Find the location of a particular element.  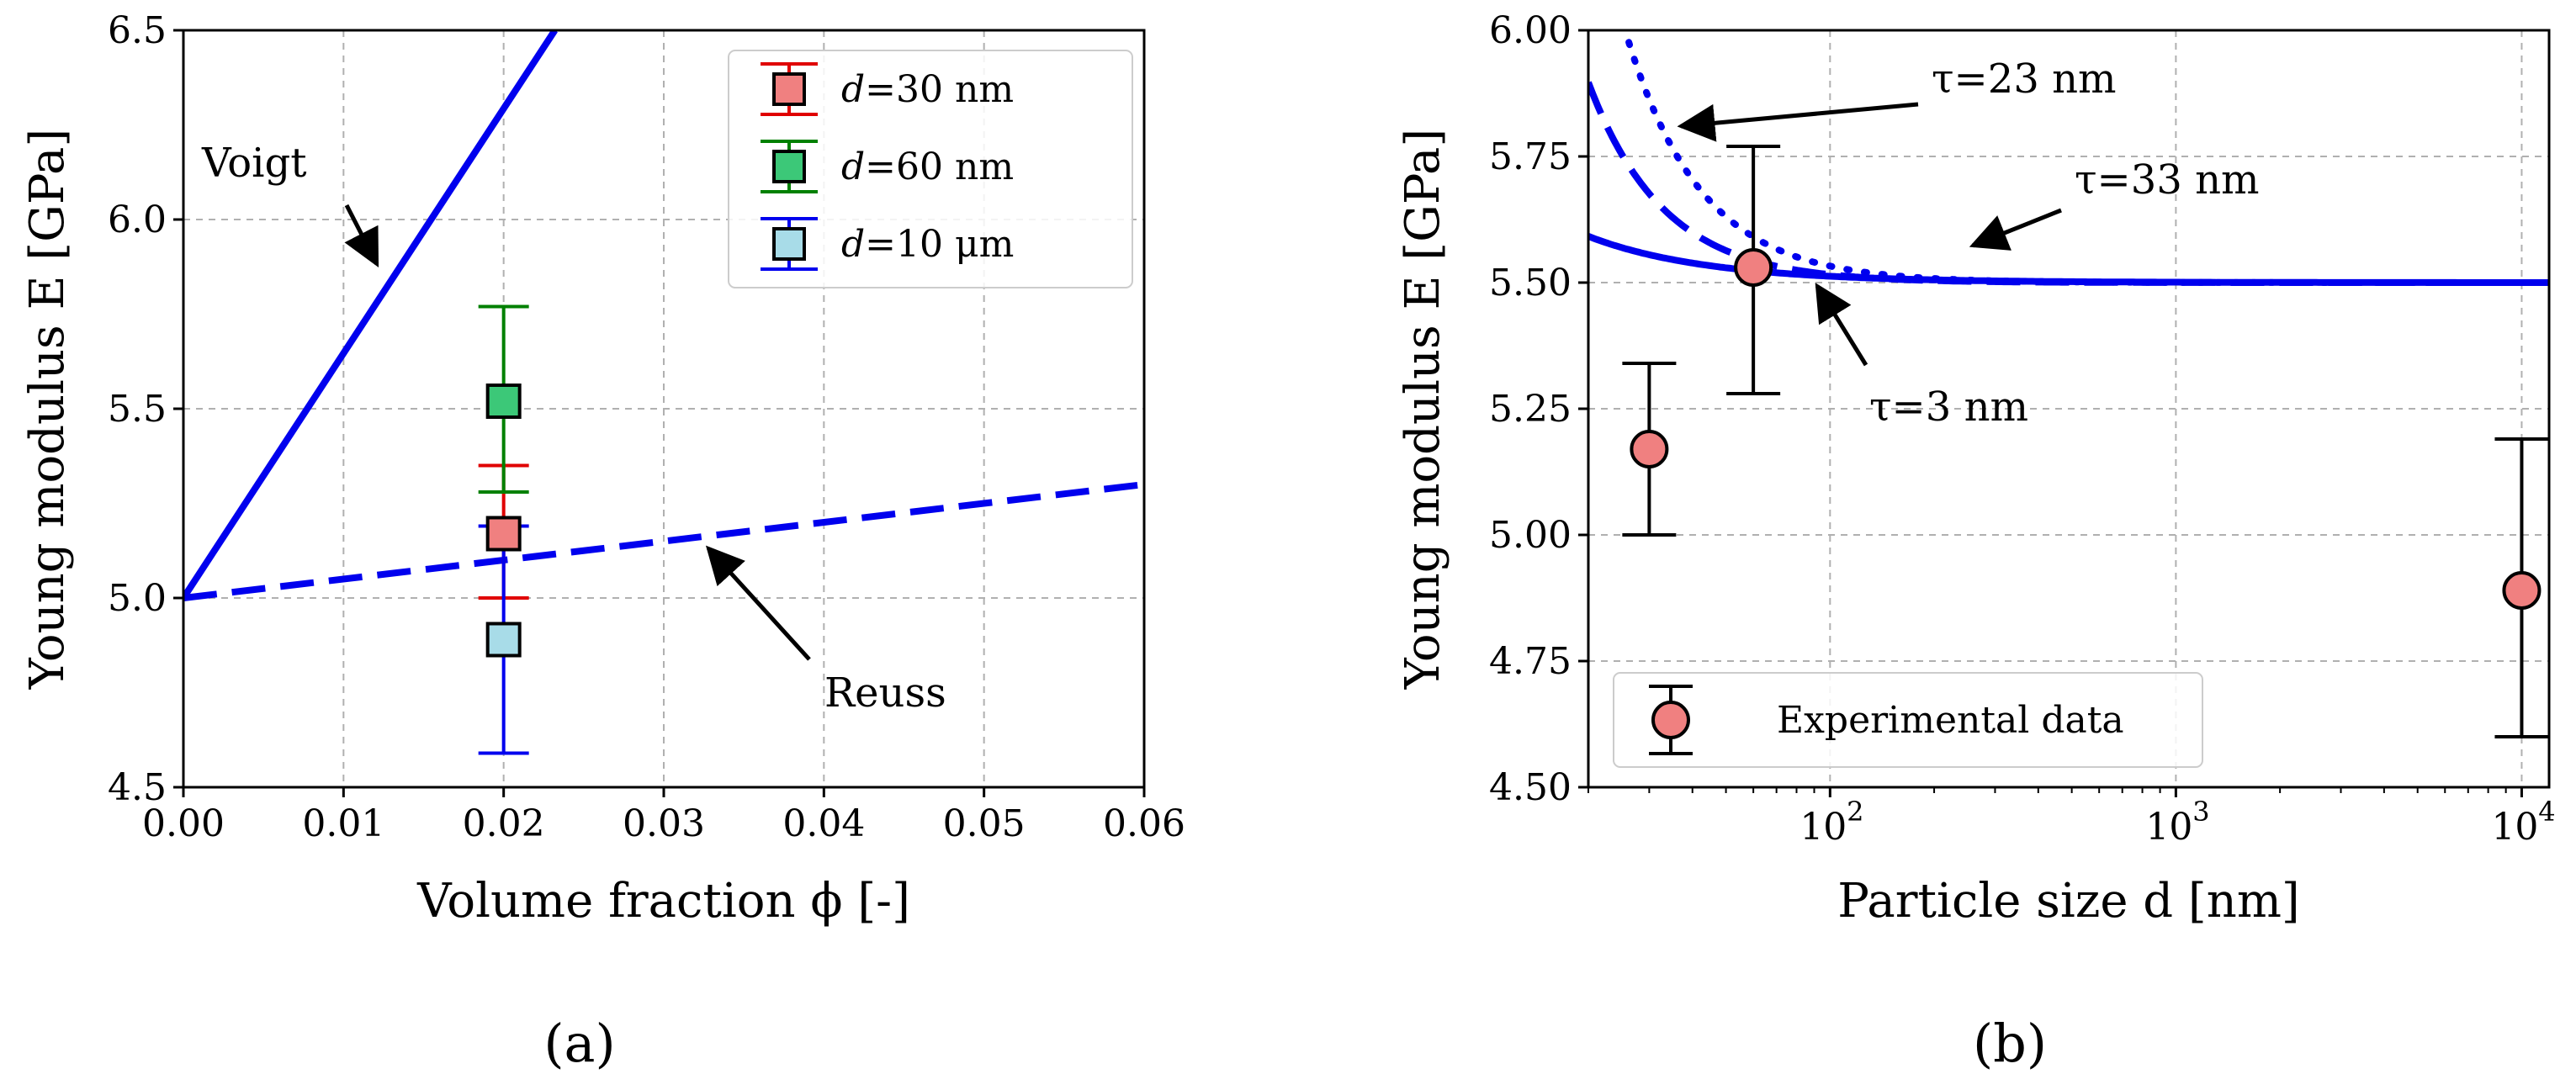

tau-33-arrow is located at coordinates (2015, 229).